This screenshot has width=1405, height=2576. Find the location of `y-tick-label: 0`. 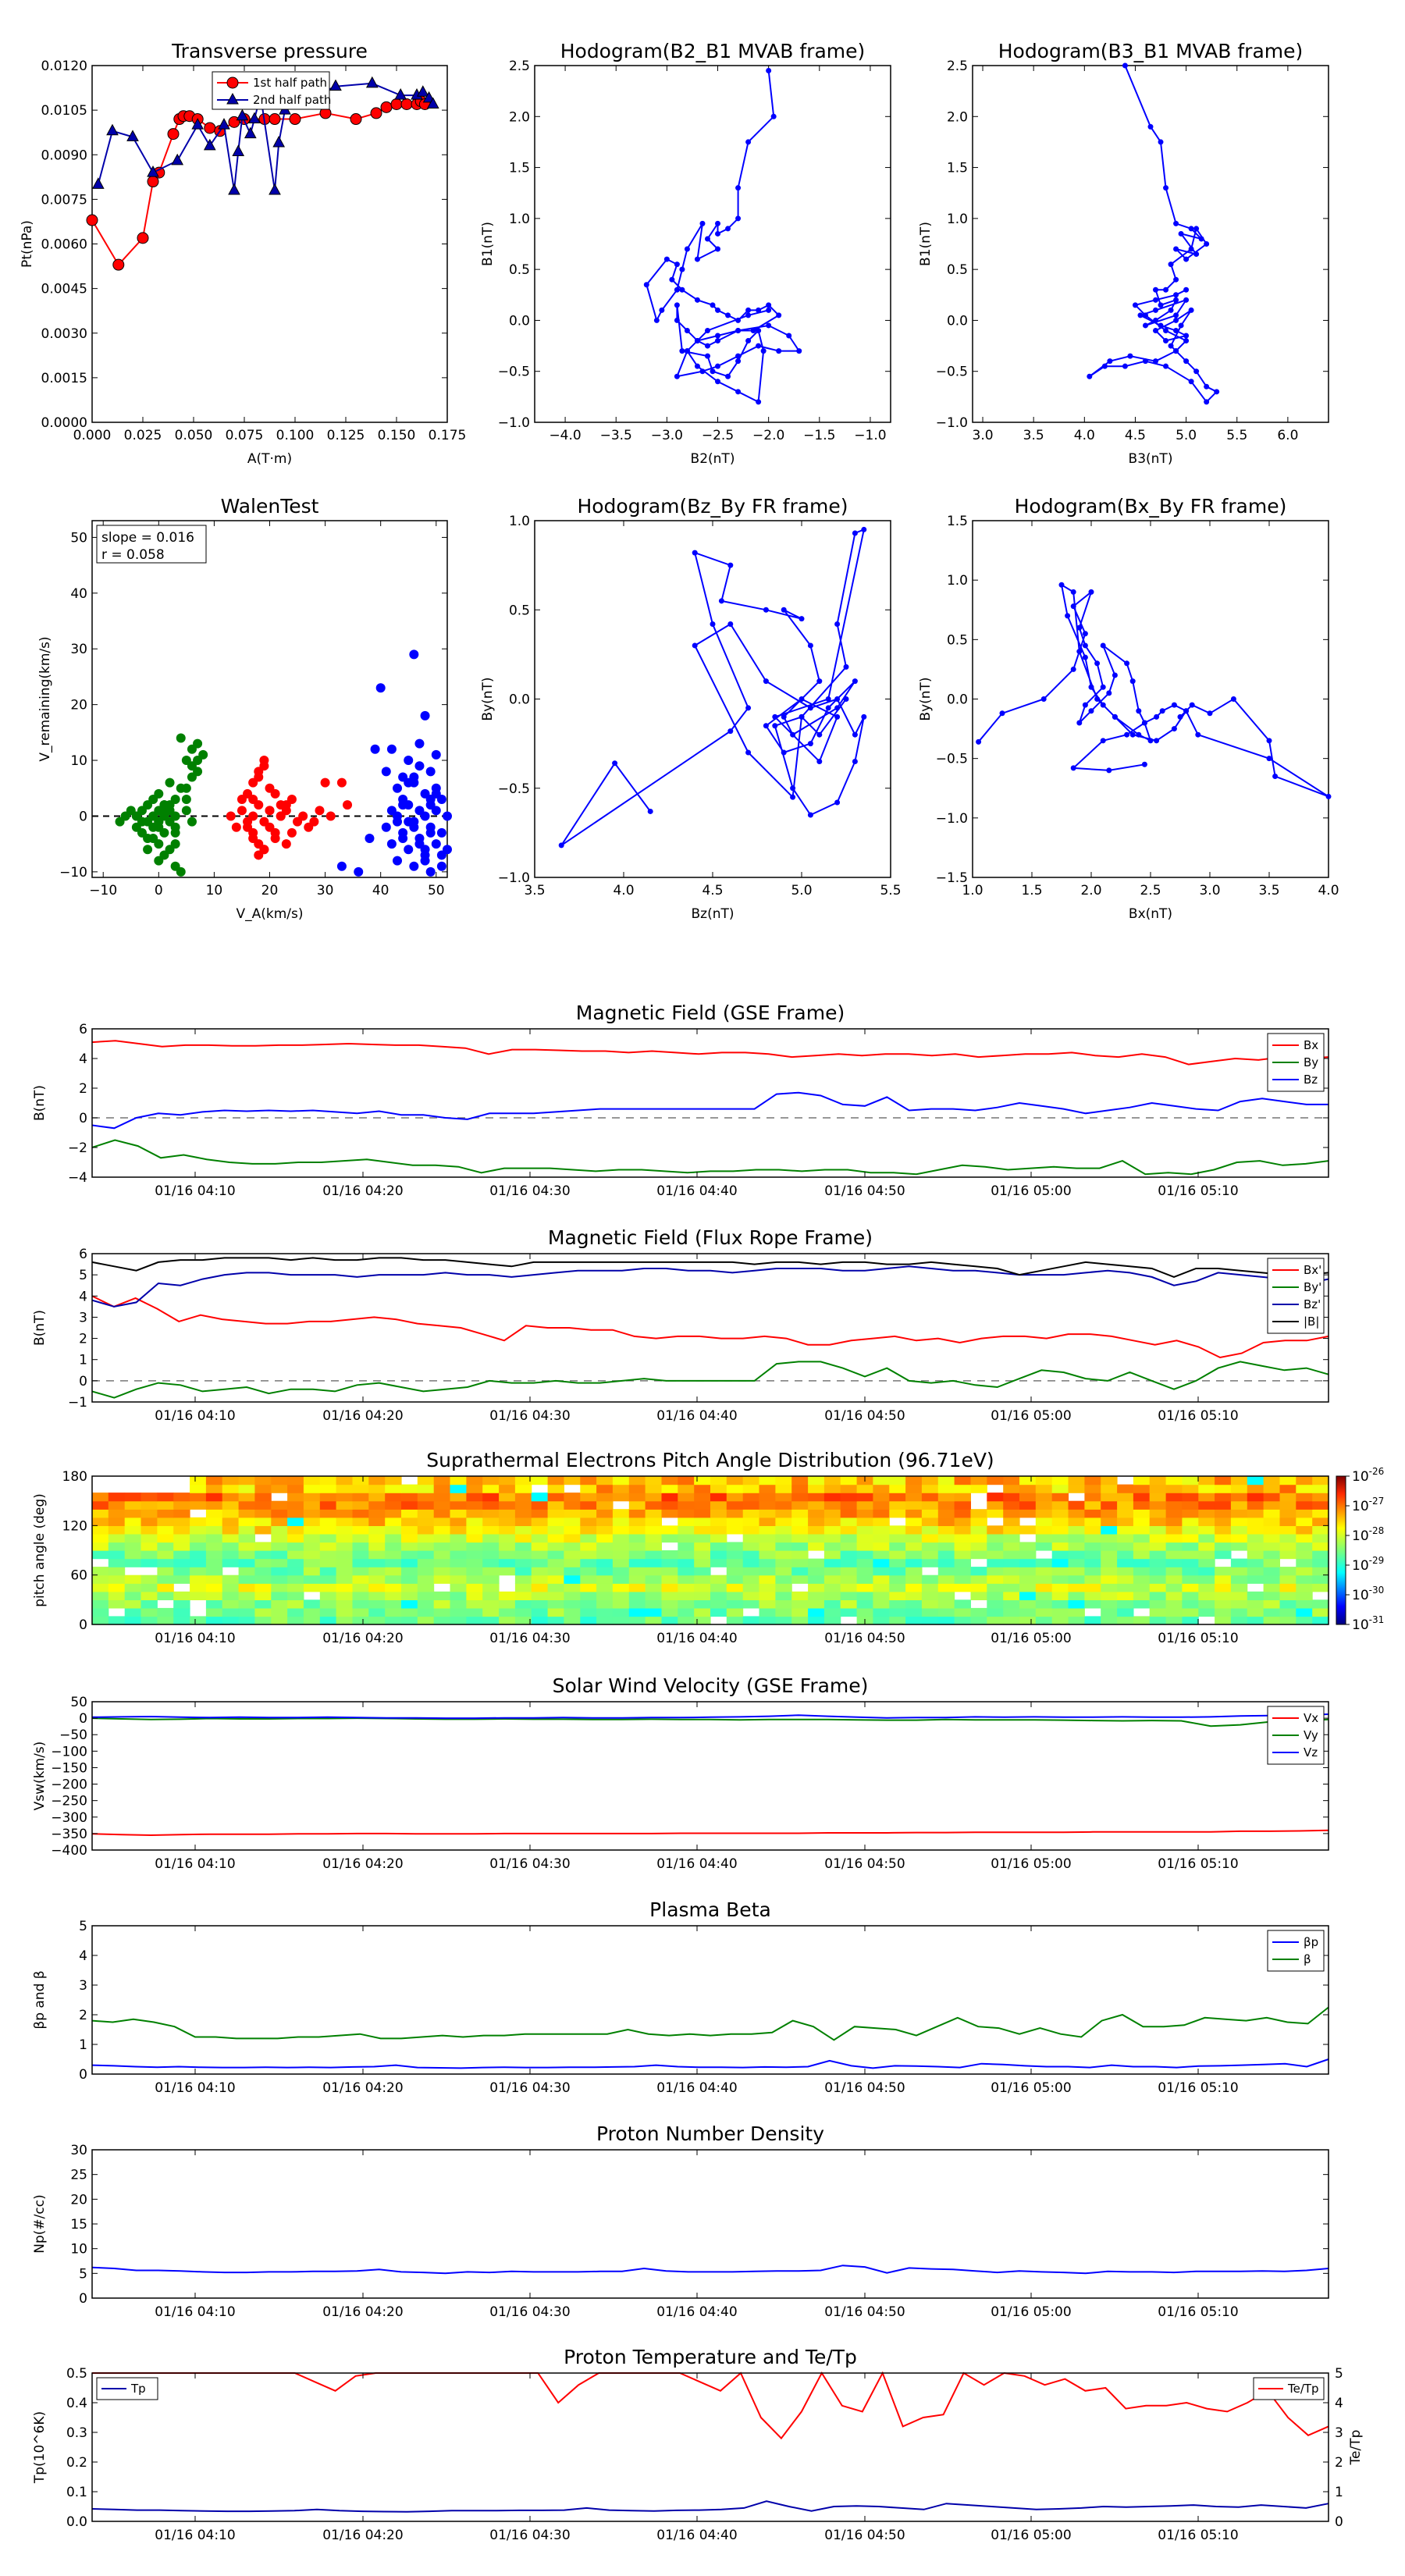

y-tick-label: 0 is located at coordinates (83, 1719).